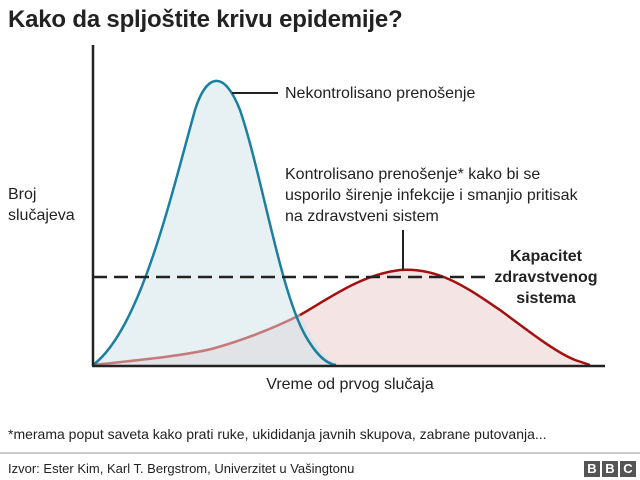 This screenshot has width=640, height=480. Describe the element at coordinates (320, 453) in the screenshot. I see `divider` at that location.